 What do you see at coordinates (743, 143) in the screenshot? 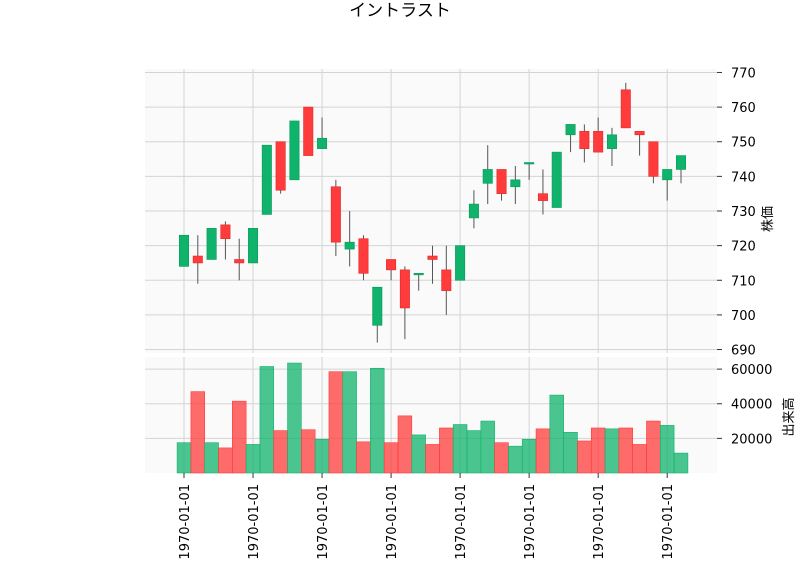
I see `y-tick-label: 750` at bounding box center [743, 143].